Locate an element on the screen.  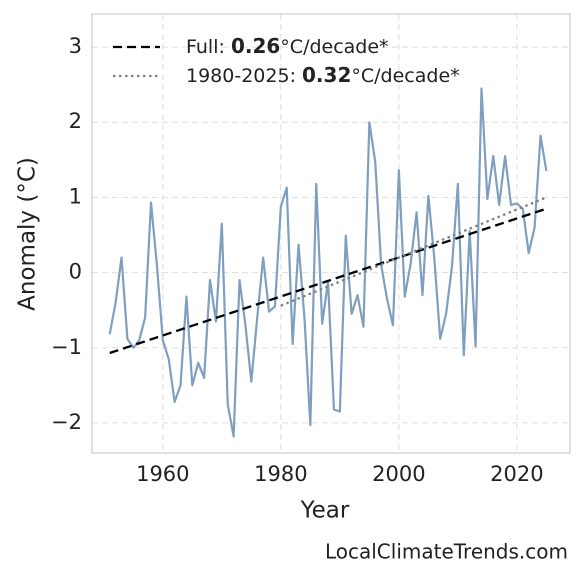
legend-text-part: 1980-2025: is located at coordinates (244, 76).